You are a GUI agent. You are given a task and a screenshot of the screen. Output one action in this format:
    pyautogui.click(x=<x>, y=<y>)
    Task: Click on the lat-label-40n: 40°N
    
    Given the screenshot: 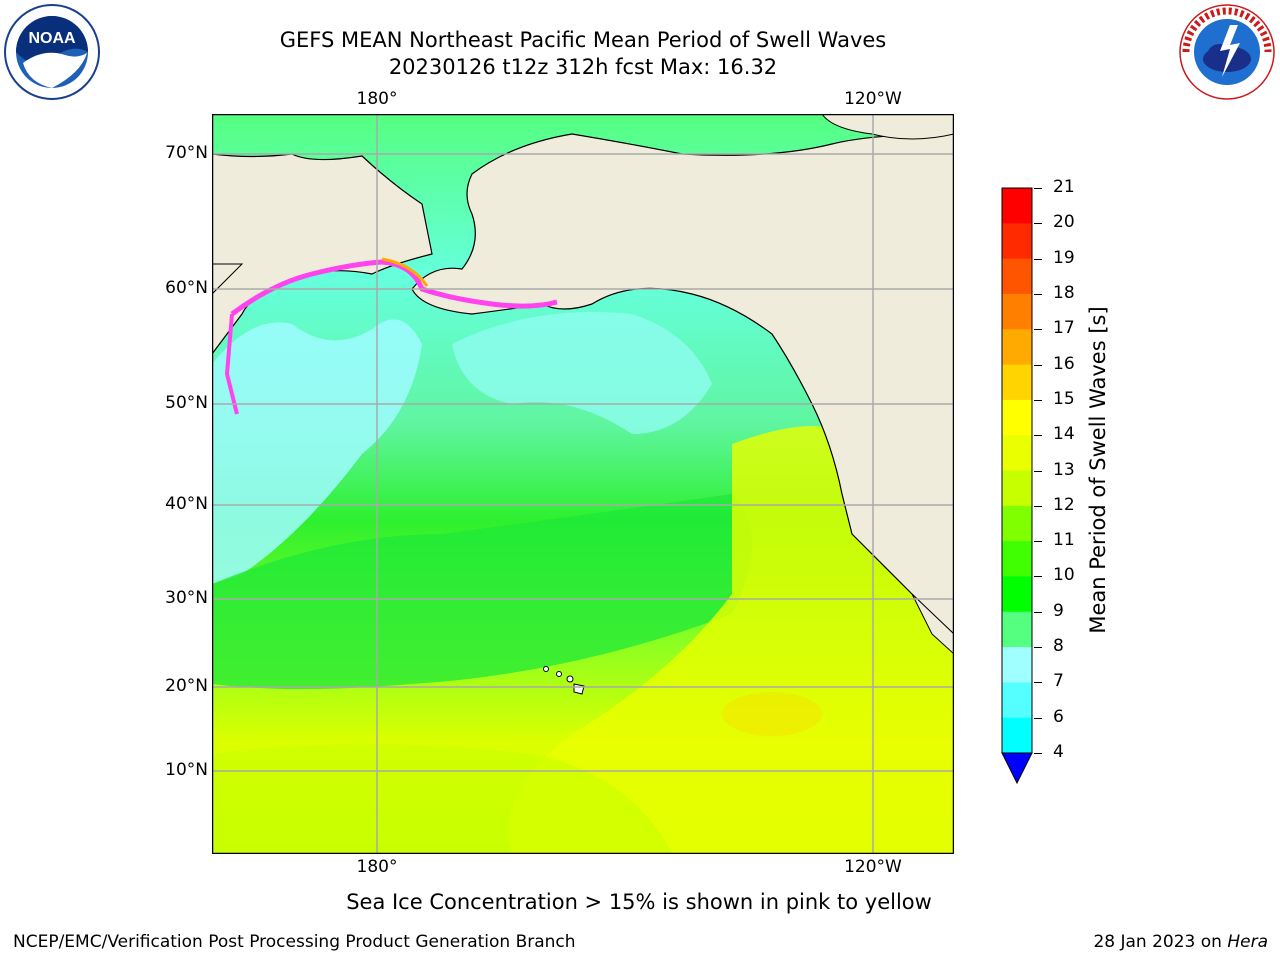 What is the action you would take?
    pyautogui.click(x=186, y=504)
    